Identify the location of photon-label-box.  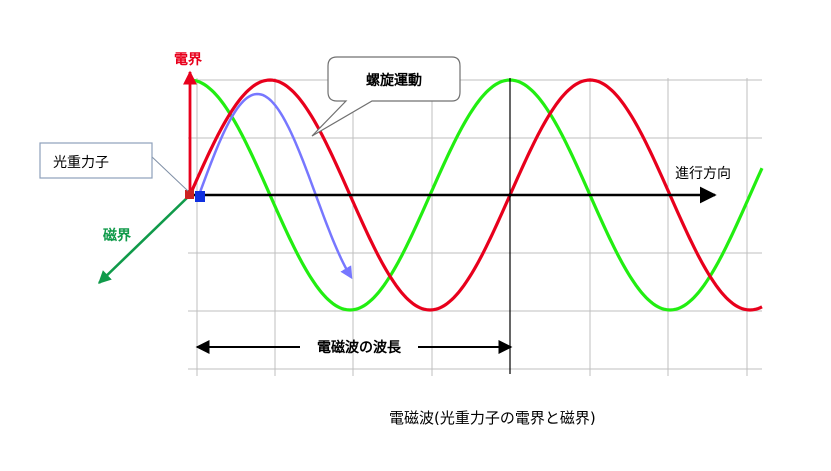
(96, 160).